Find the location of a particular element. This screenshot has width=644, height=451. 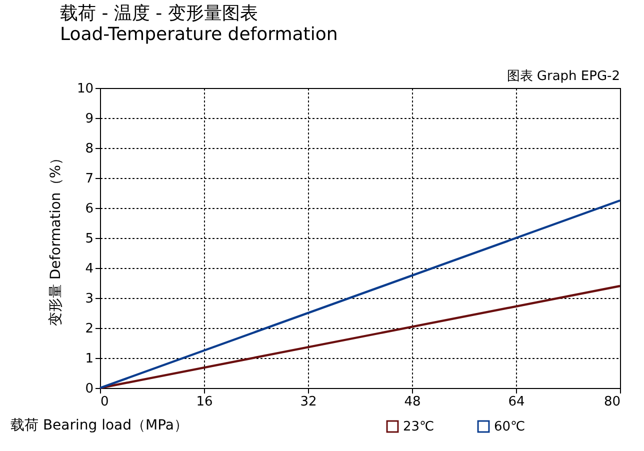

x-tick-label: 16 is located at coordinates (204, 402).